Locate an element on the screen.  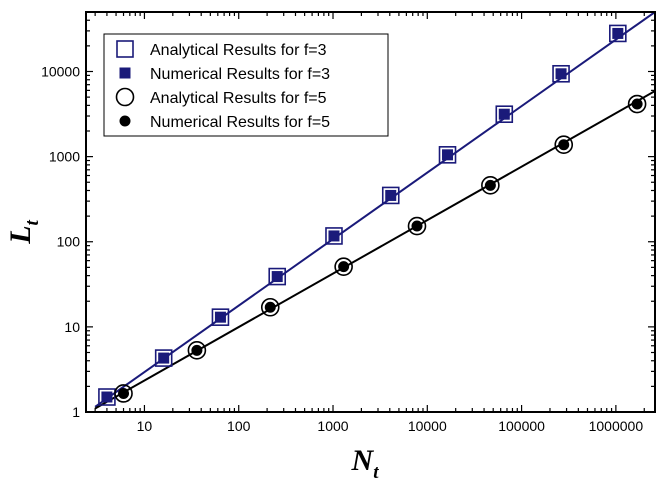
legend-marker-numerical-f5 is located at coordinates (125, 121).